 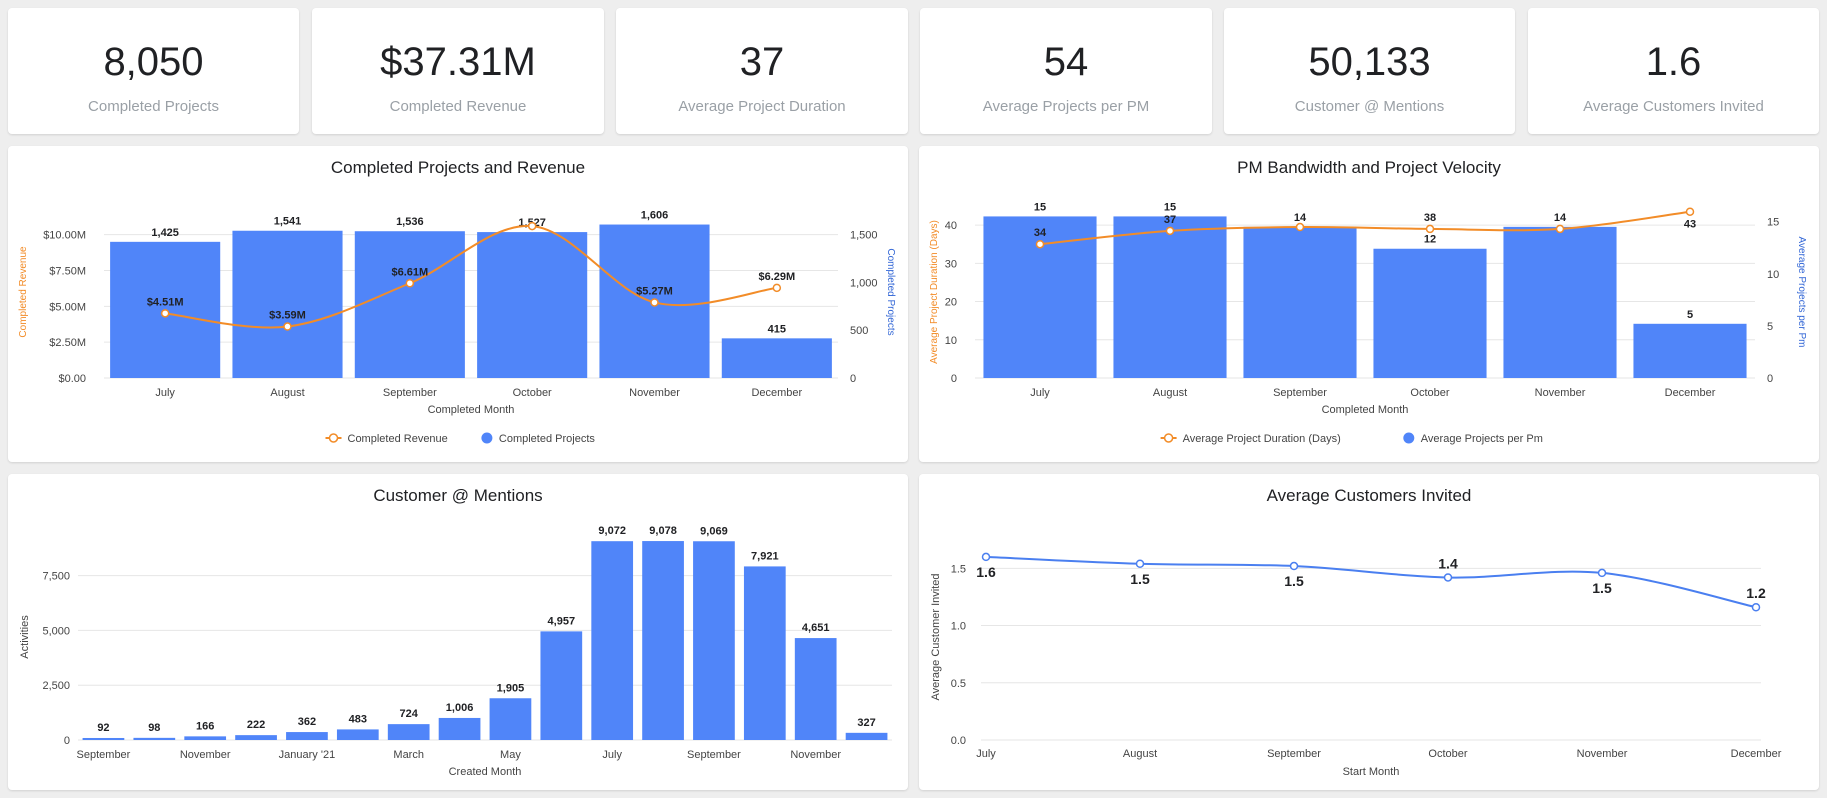 What do you see at coordinates (612, 531) in the screenshot?
I see `bar-data-label: 9,072` at bounding box center [612, 531].